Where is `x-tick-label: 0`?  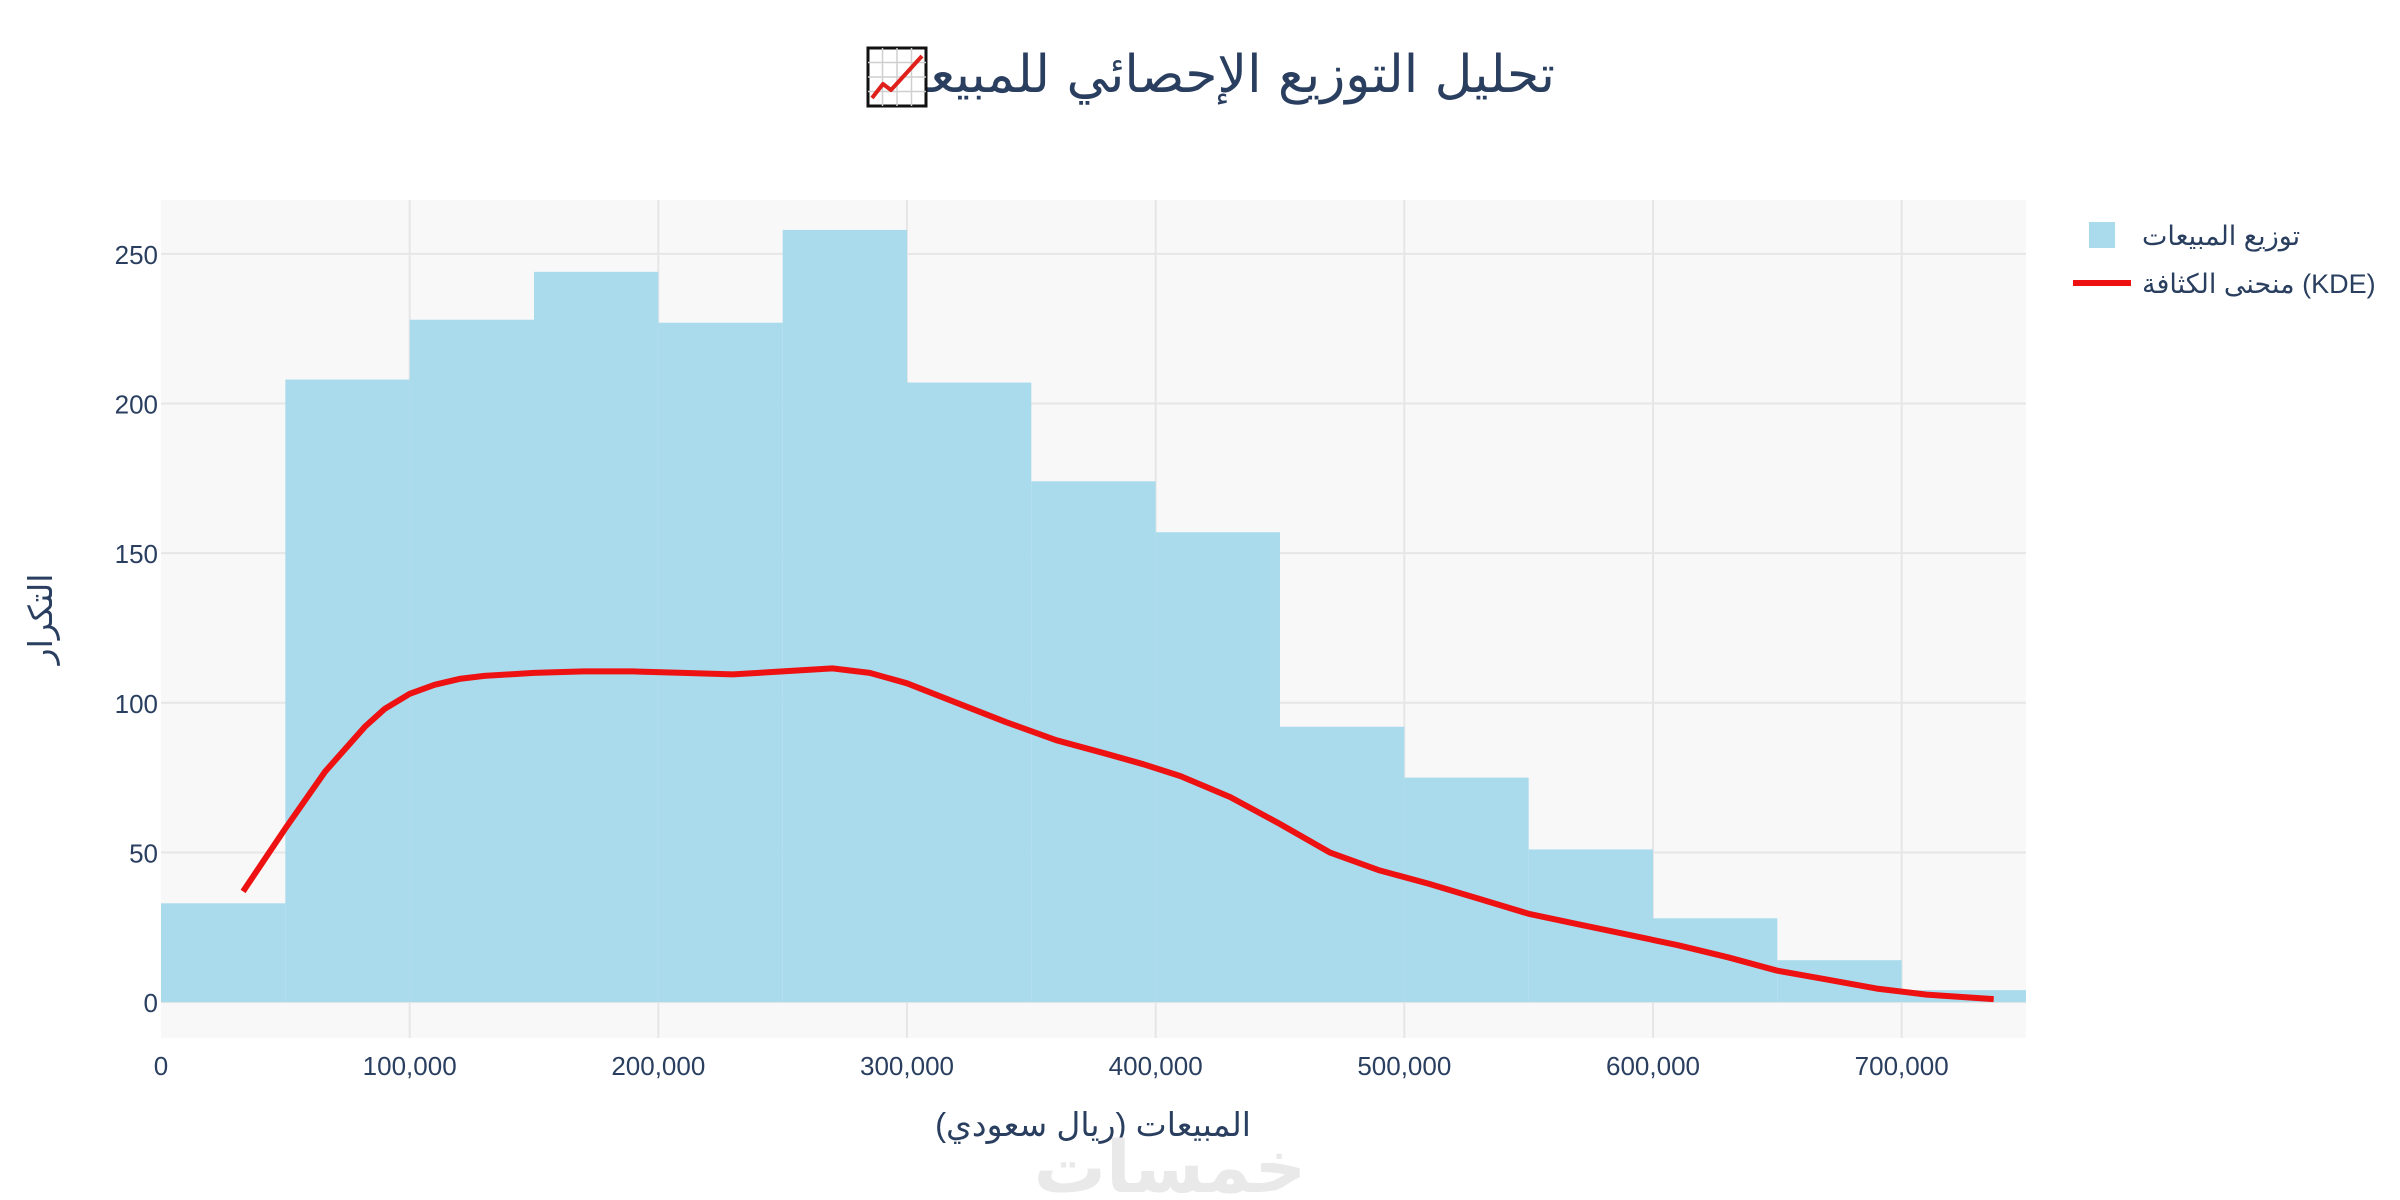 x-tick-label: 0 is located at coordinates (161, 1066).